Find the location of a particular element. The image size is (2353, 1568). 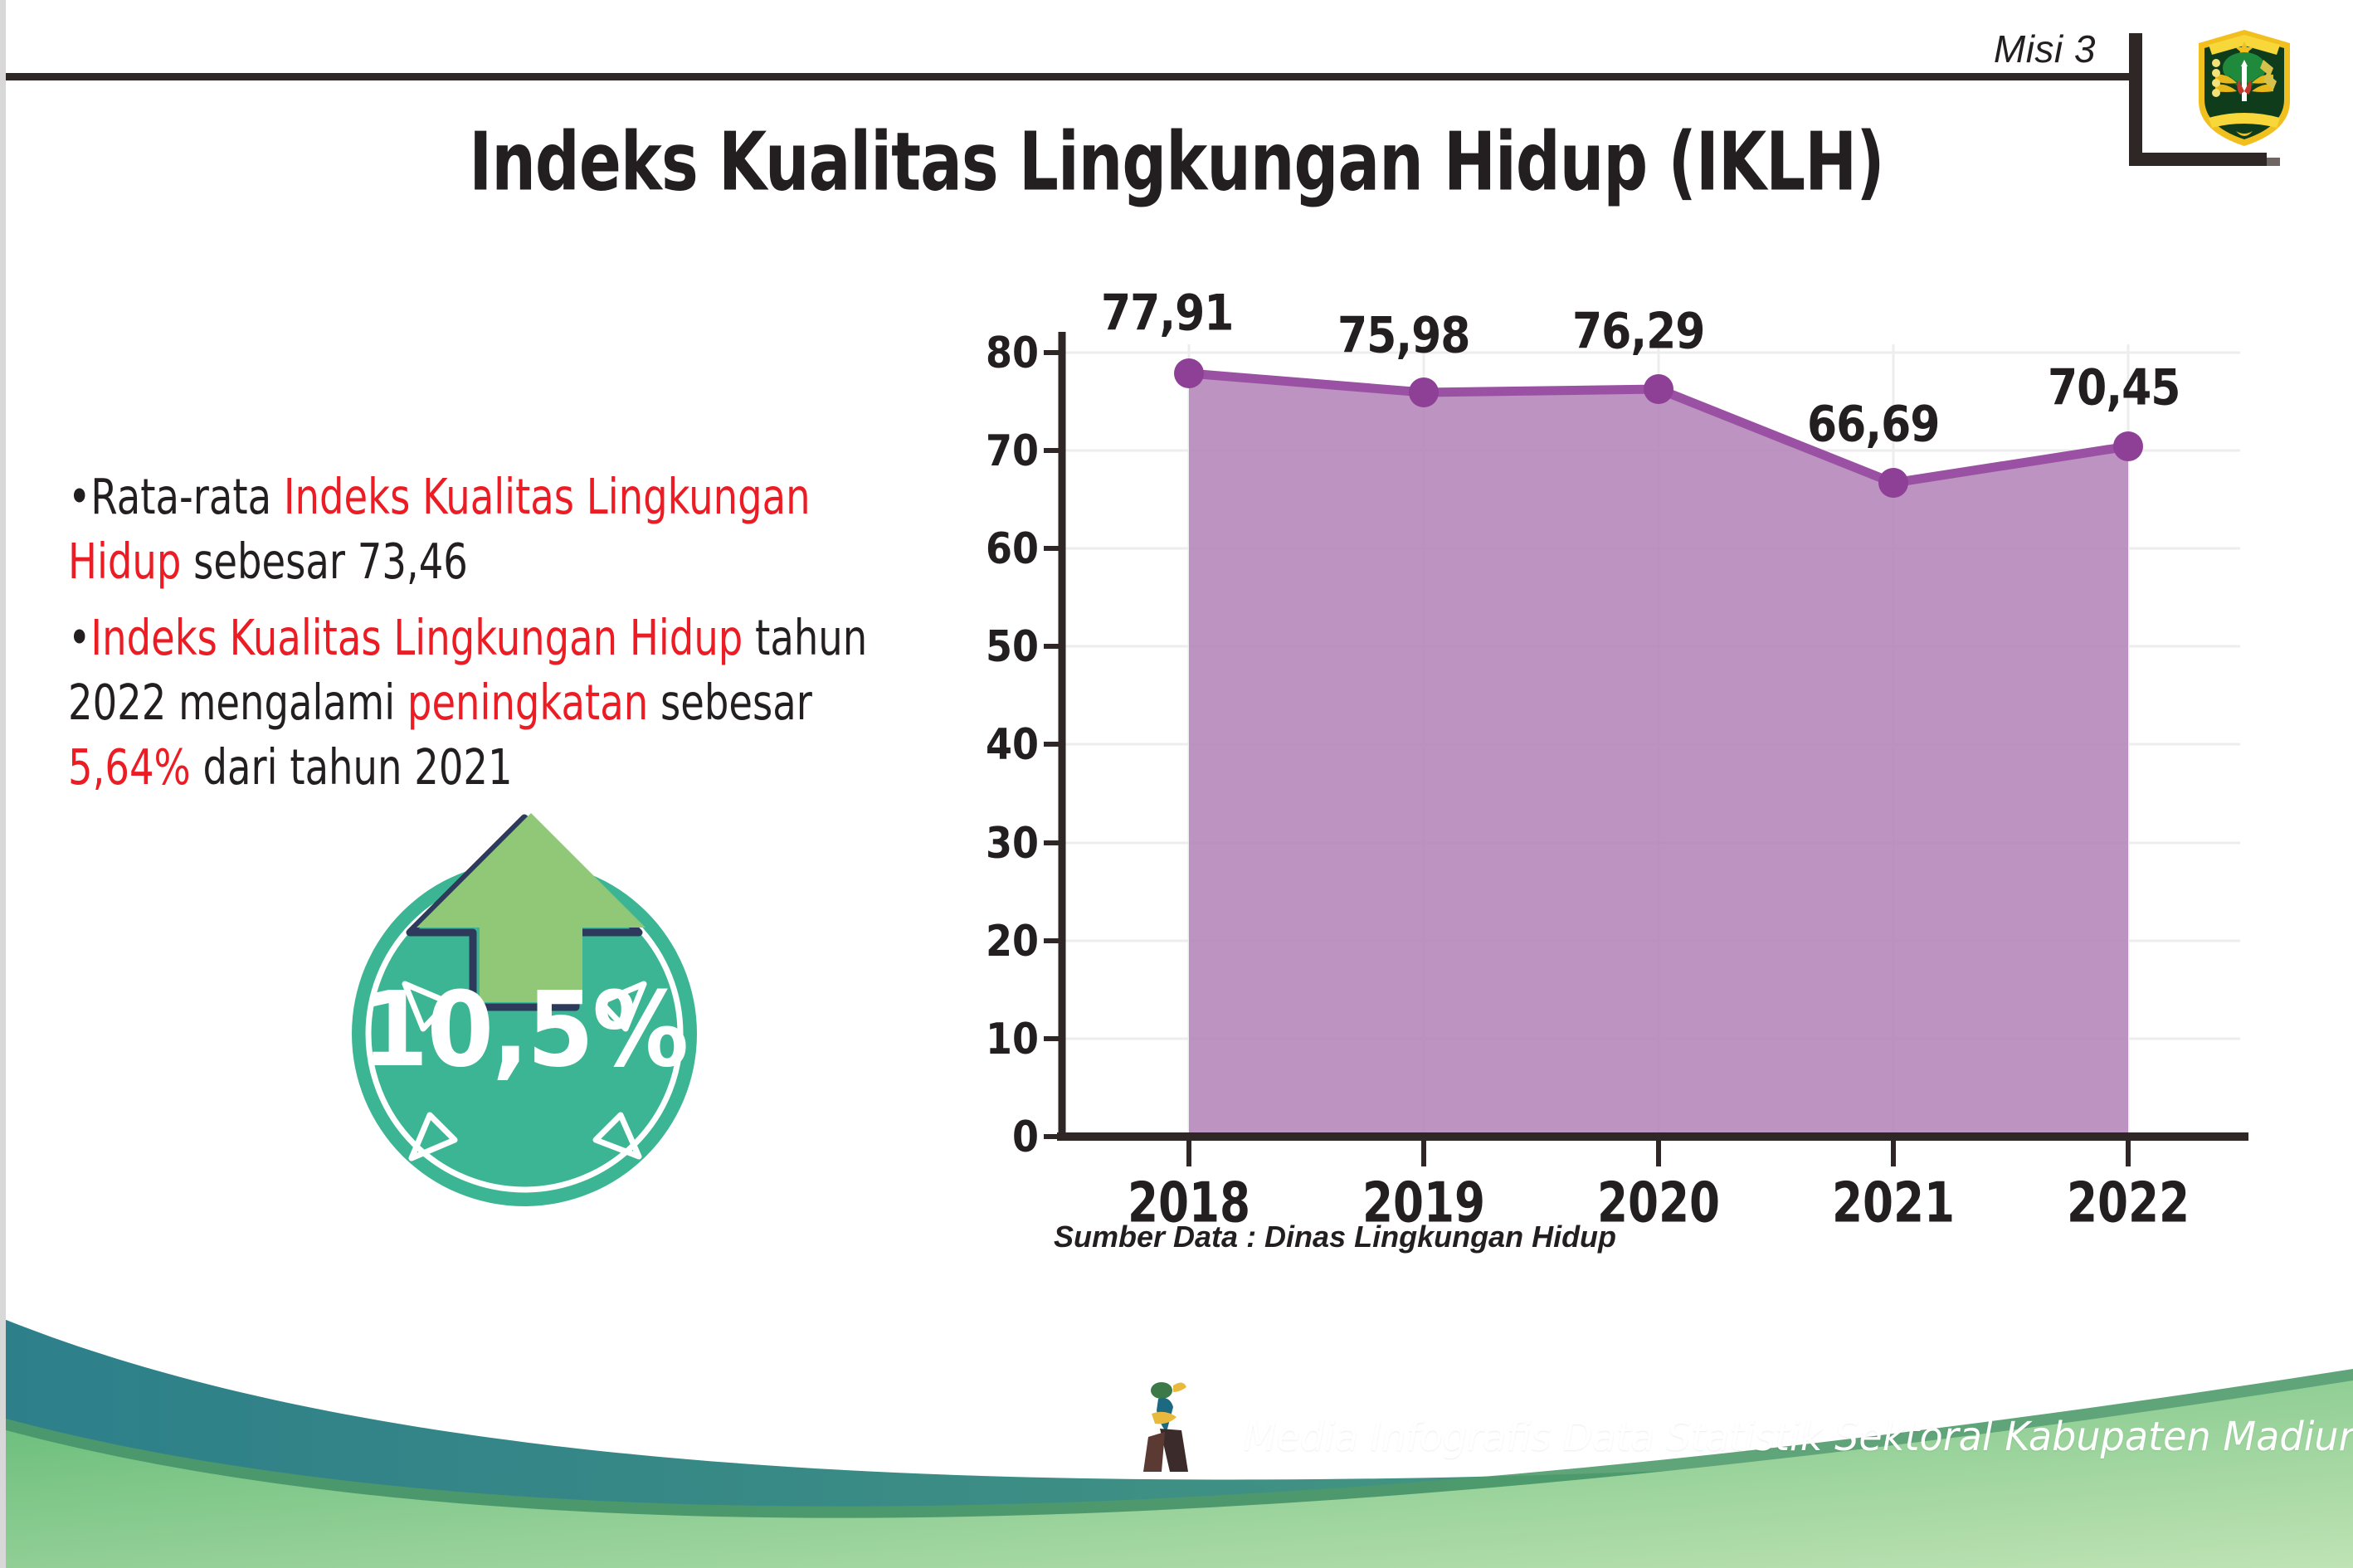

chart-markers is located at coordinates (1658, 428).